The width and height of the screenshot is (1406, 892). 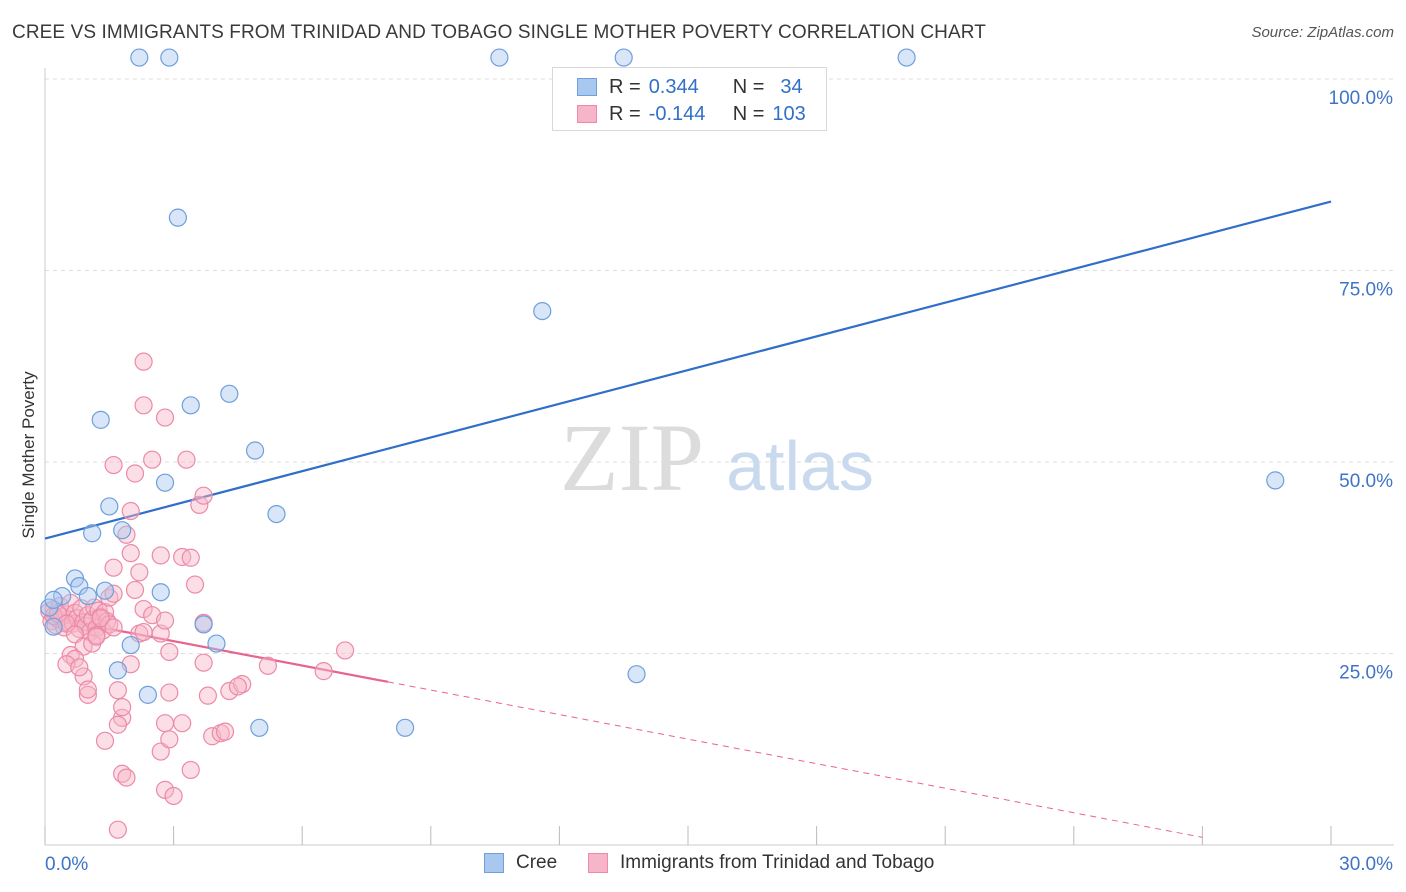 I want to click on series-legend-tt: Immigrants from Trinidad and Tobago, so click(x=761, y=863).